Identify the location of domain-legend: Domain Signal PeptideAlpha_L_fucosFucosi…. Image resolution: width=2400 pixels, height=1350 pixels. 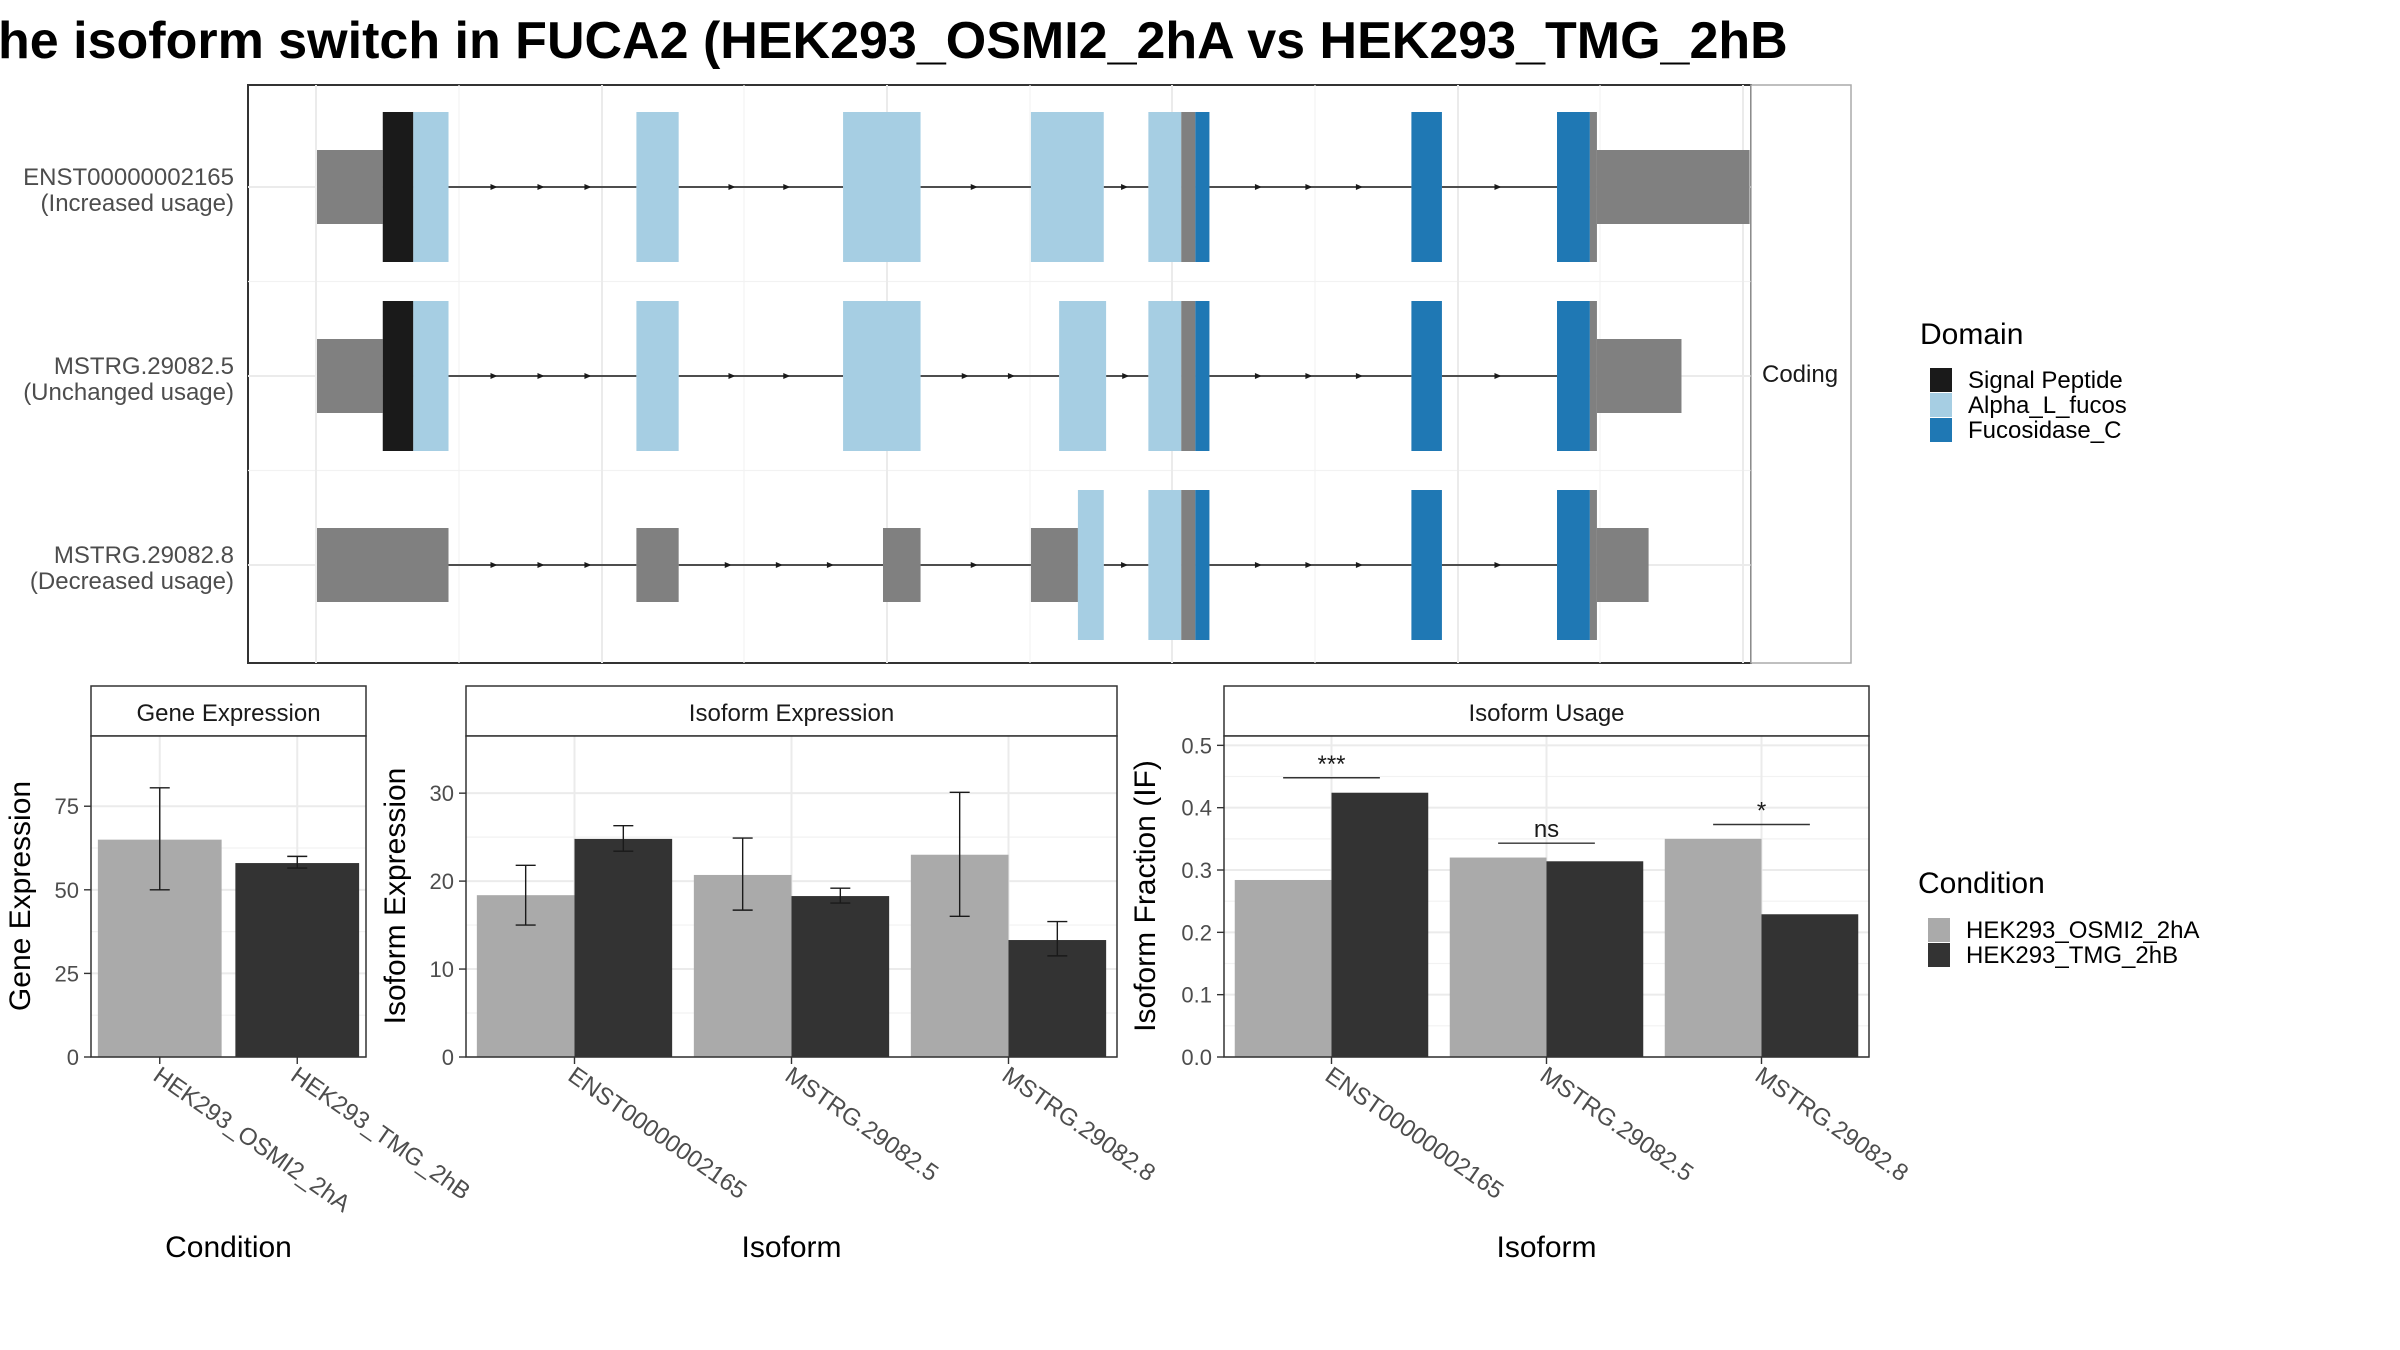
(2023, 381).